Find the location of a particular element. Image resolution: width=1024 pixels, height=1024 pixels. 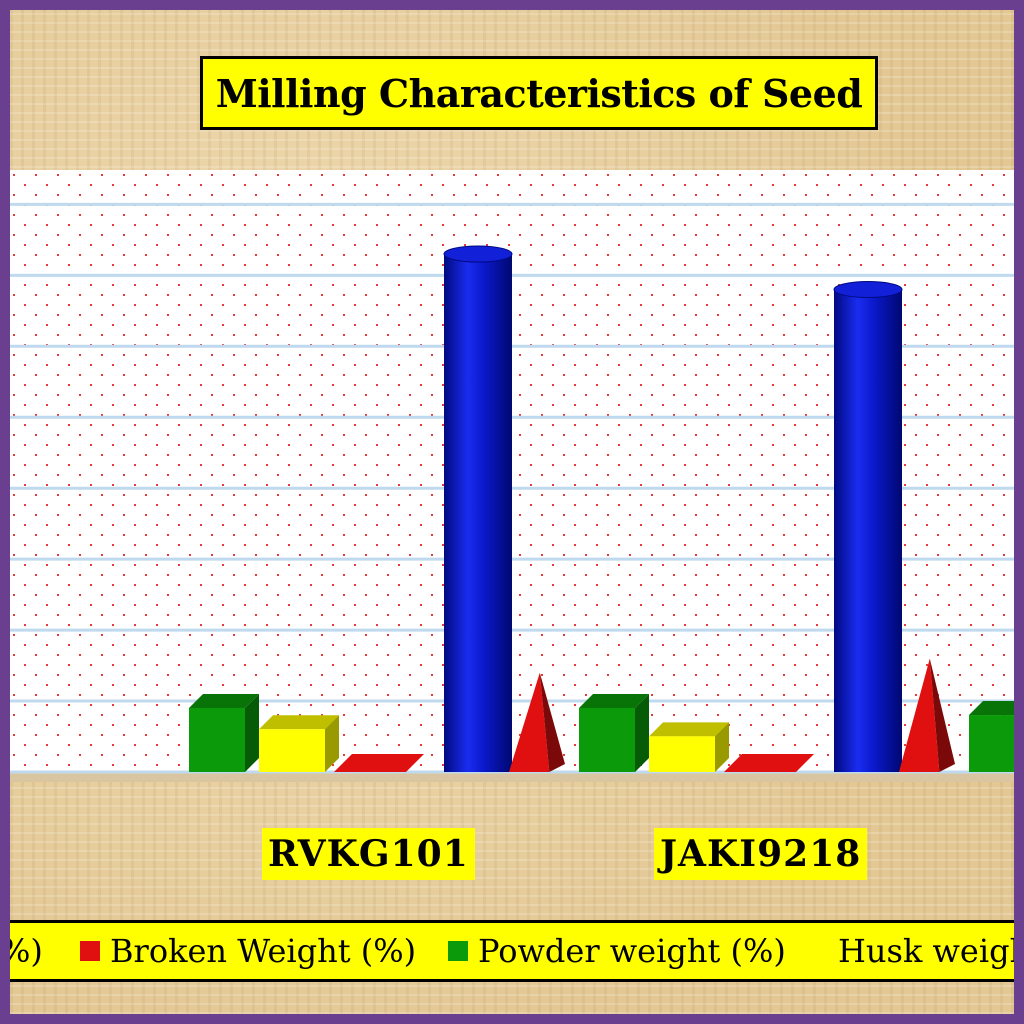

legend-label: Husk weigh is located at coordinates (931, 951).